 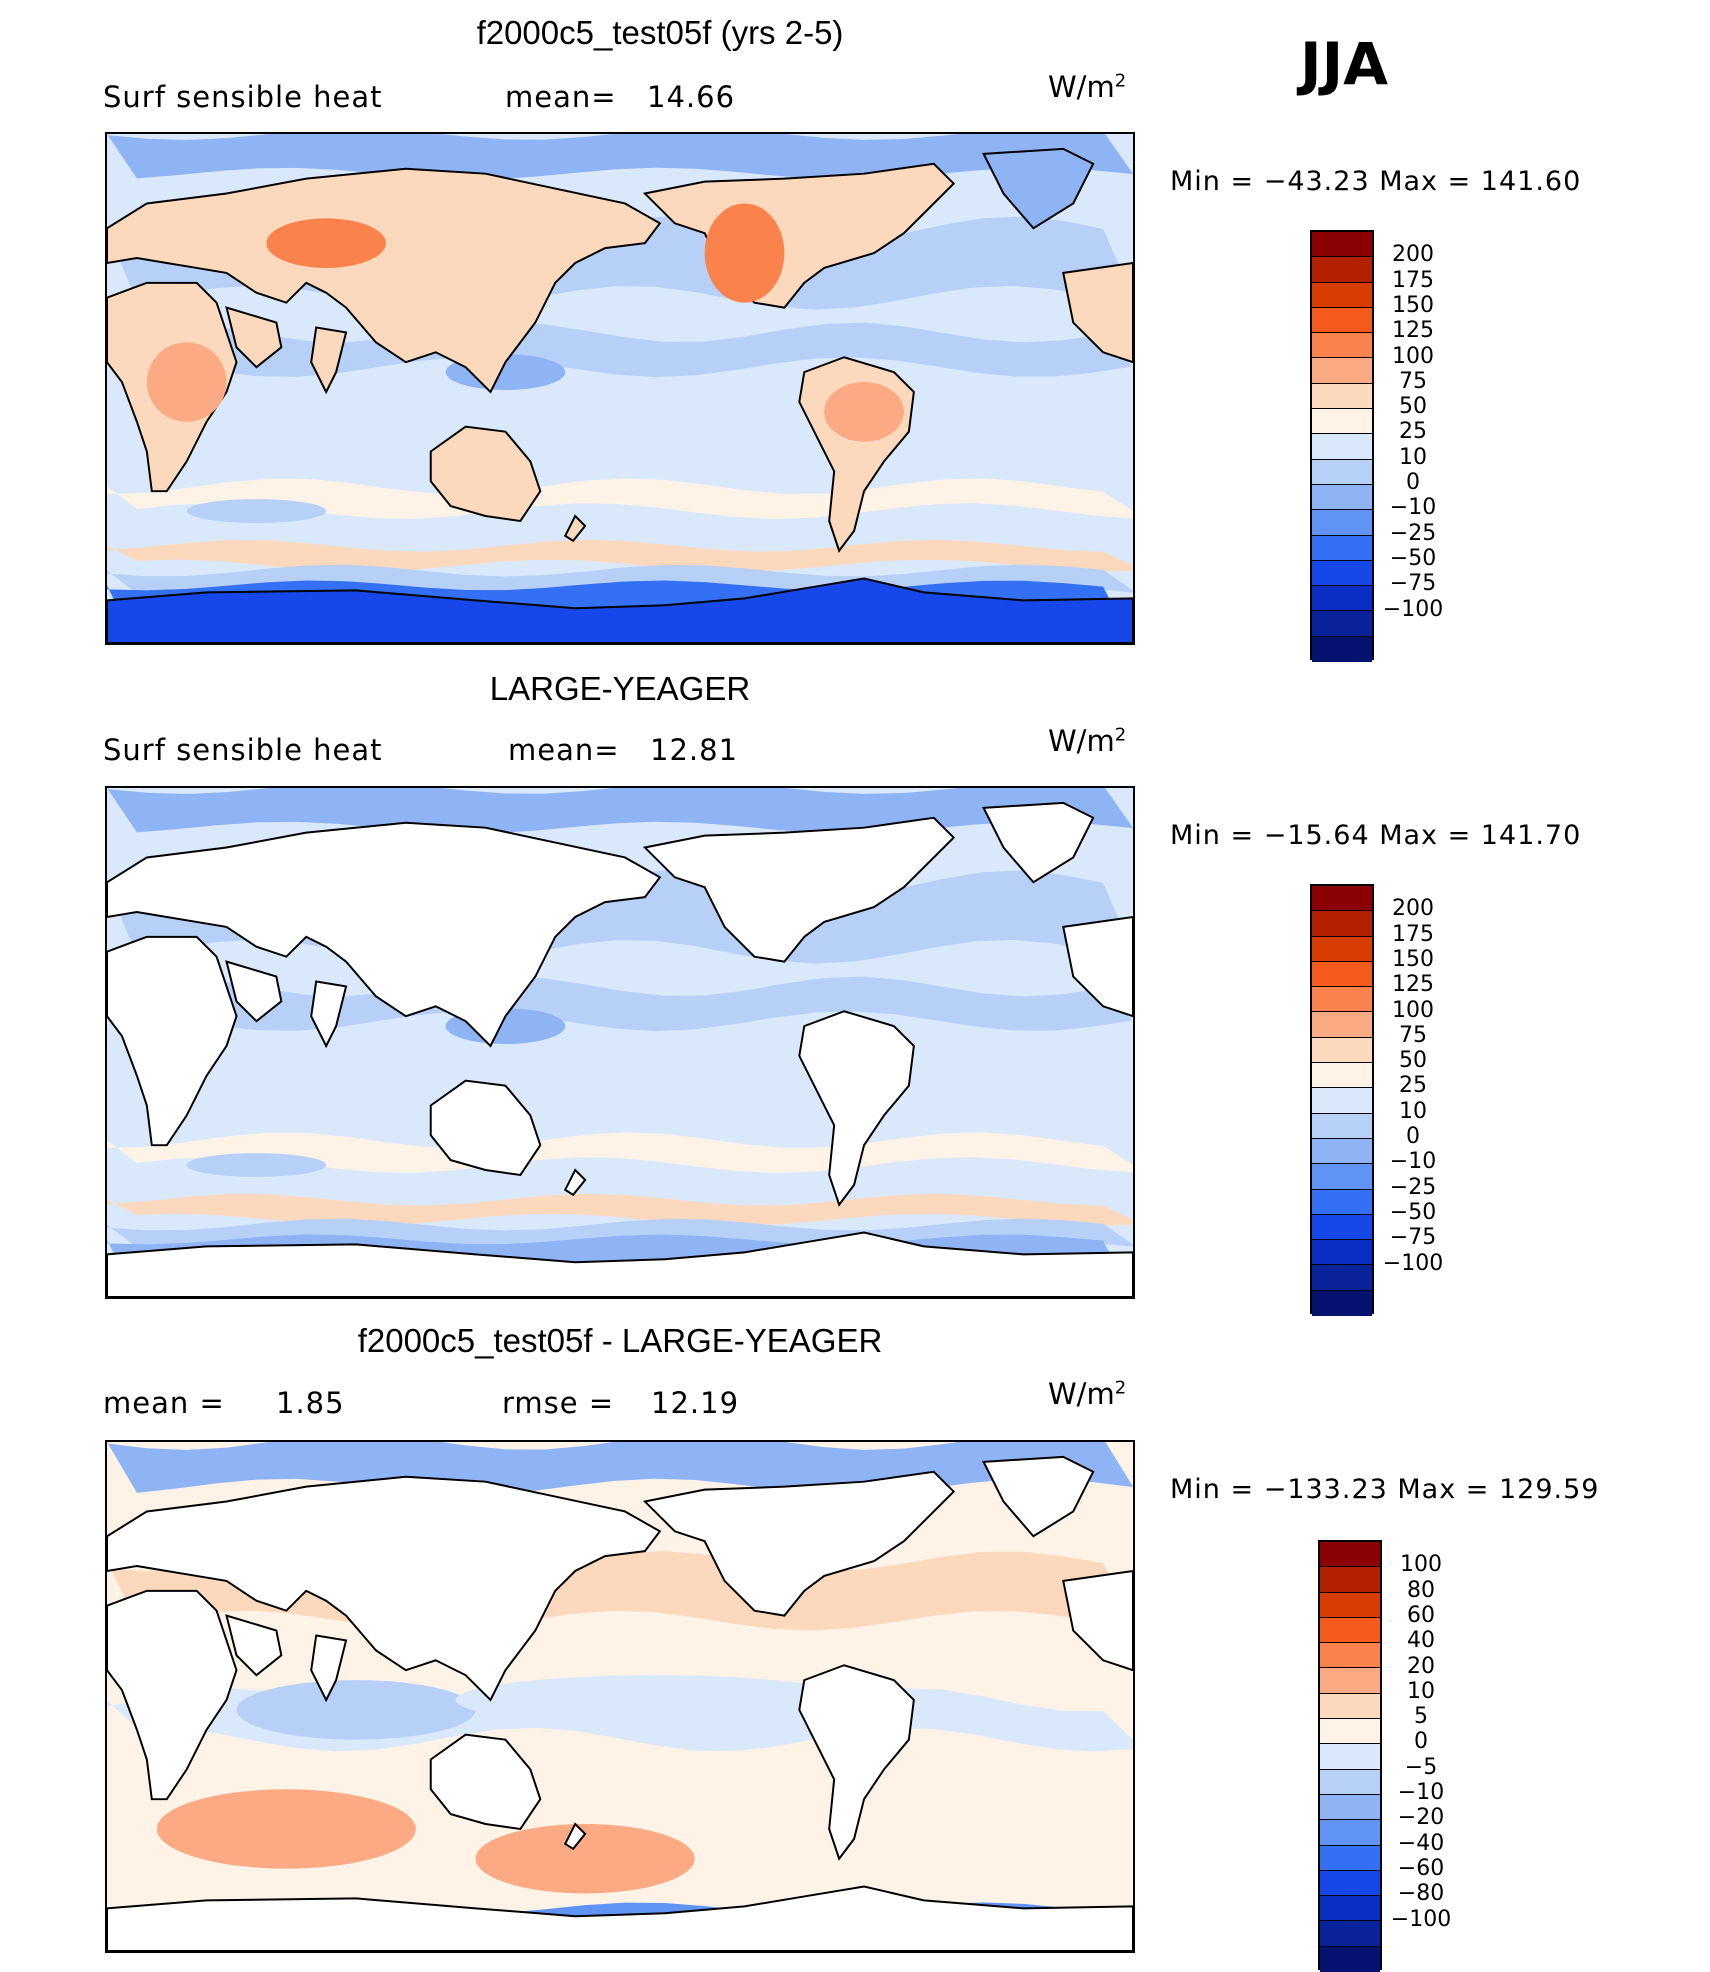 I want to click on colorbar-tick-label: 125, so click(x=1413, y=985).